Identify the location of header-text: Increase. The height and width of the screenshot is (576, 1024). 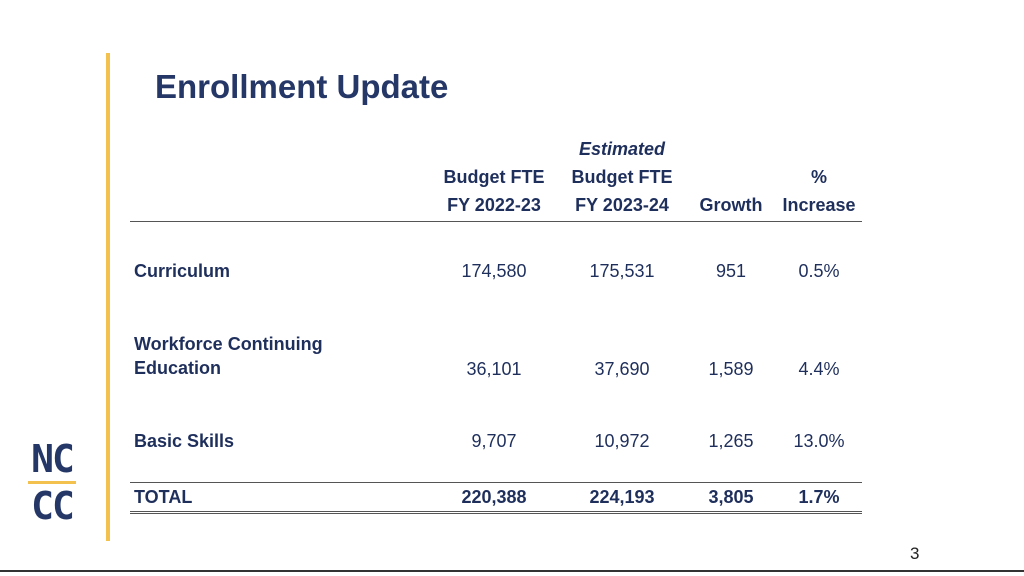
(819, 205).